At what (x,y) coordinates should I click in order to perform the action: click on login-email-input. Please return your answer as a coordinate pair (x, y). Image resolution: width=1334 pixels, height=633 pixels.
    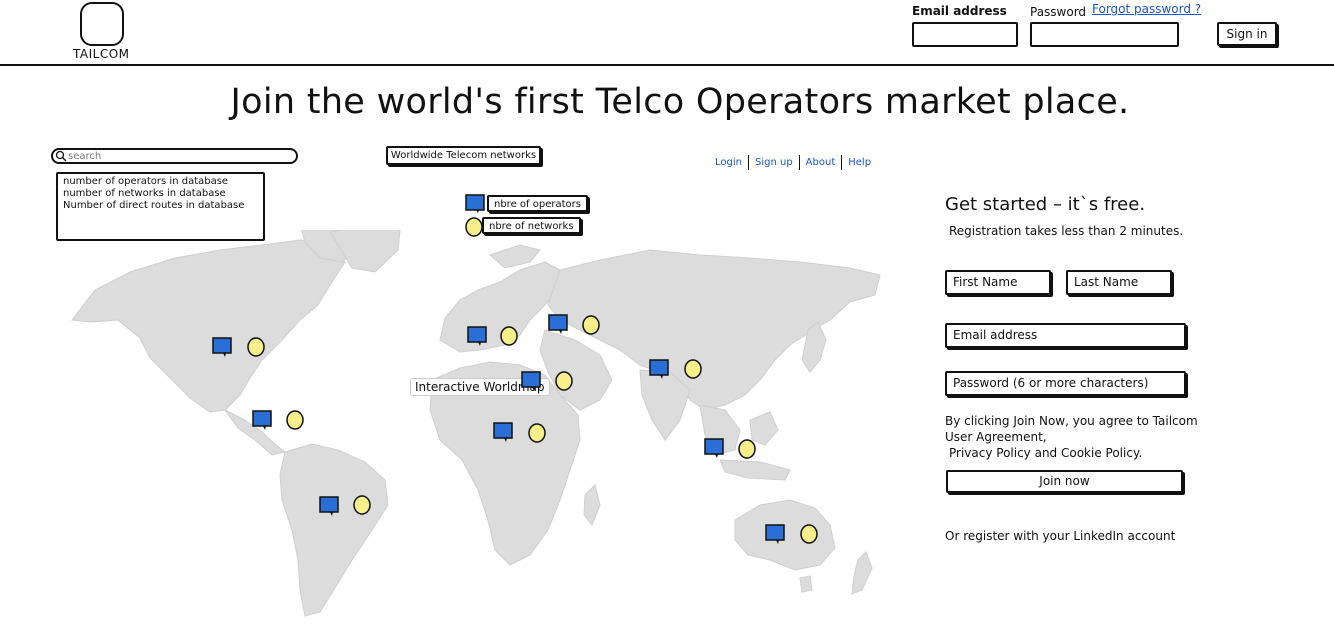
    Looking at the image, I should click on (965, 34).